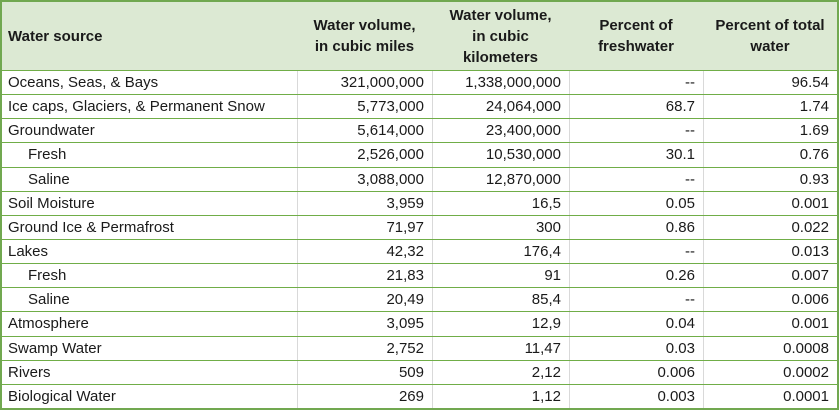  Describe the element at coordinates (770, 348) in the screenshot. I see `cell-percent-total: 0.0008` at that location.